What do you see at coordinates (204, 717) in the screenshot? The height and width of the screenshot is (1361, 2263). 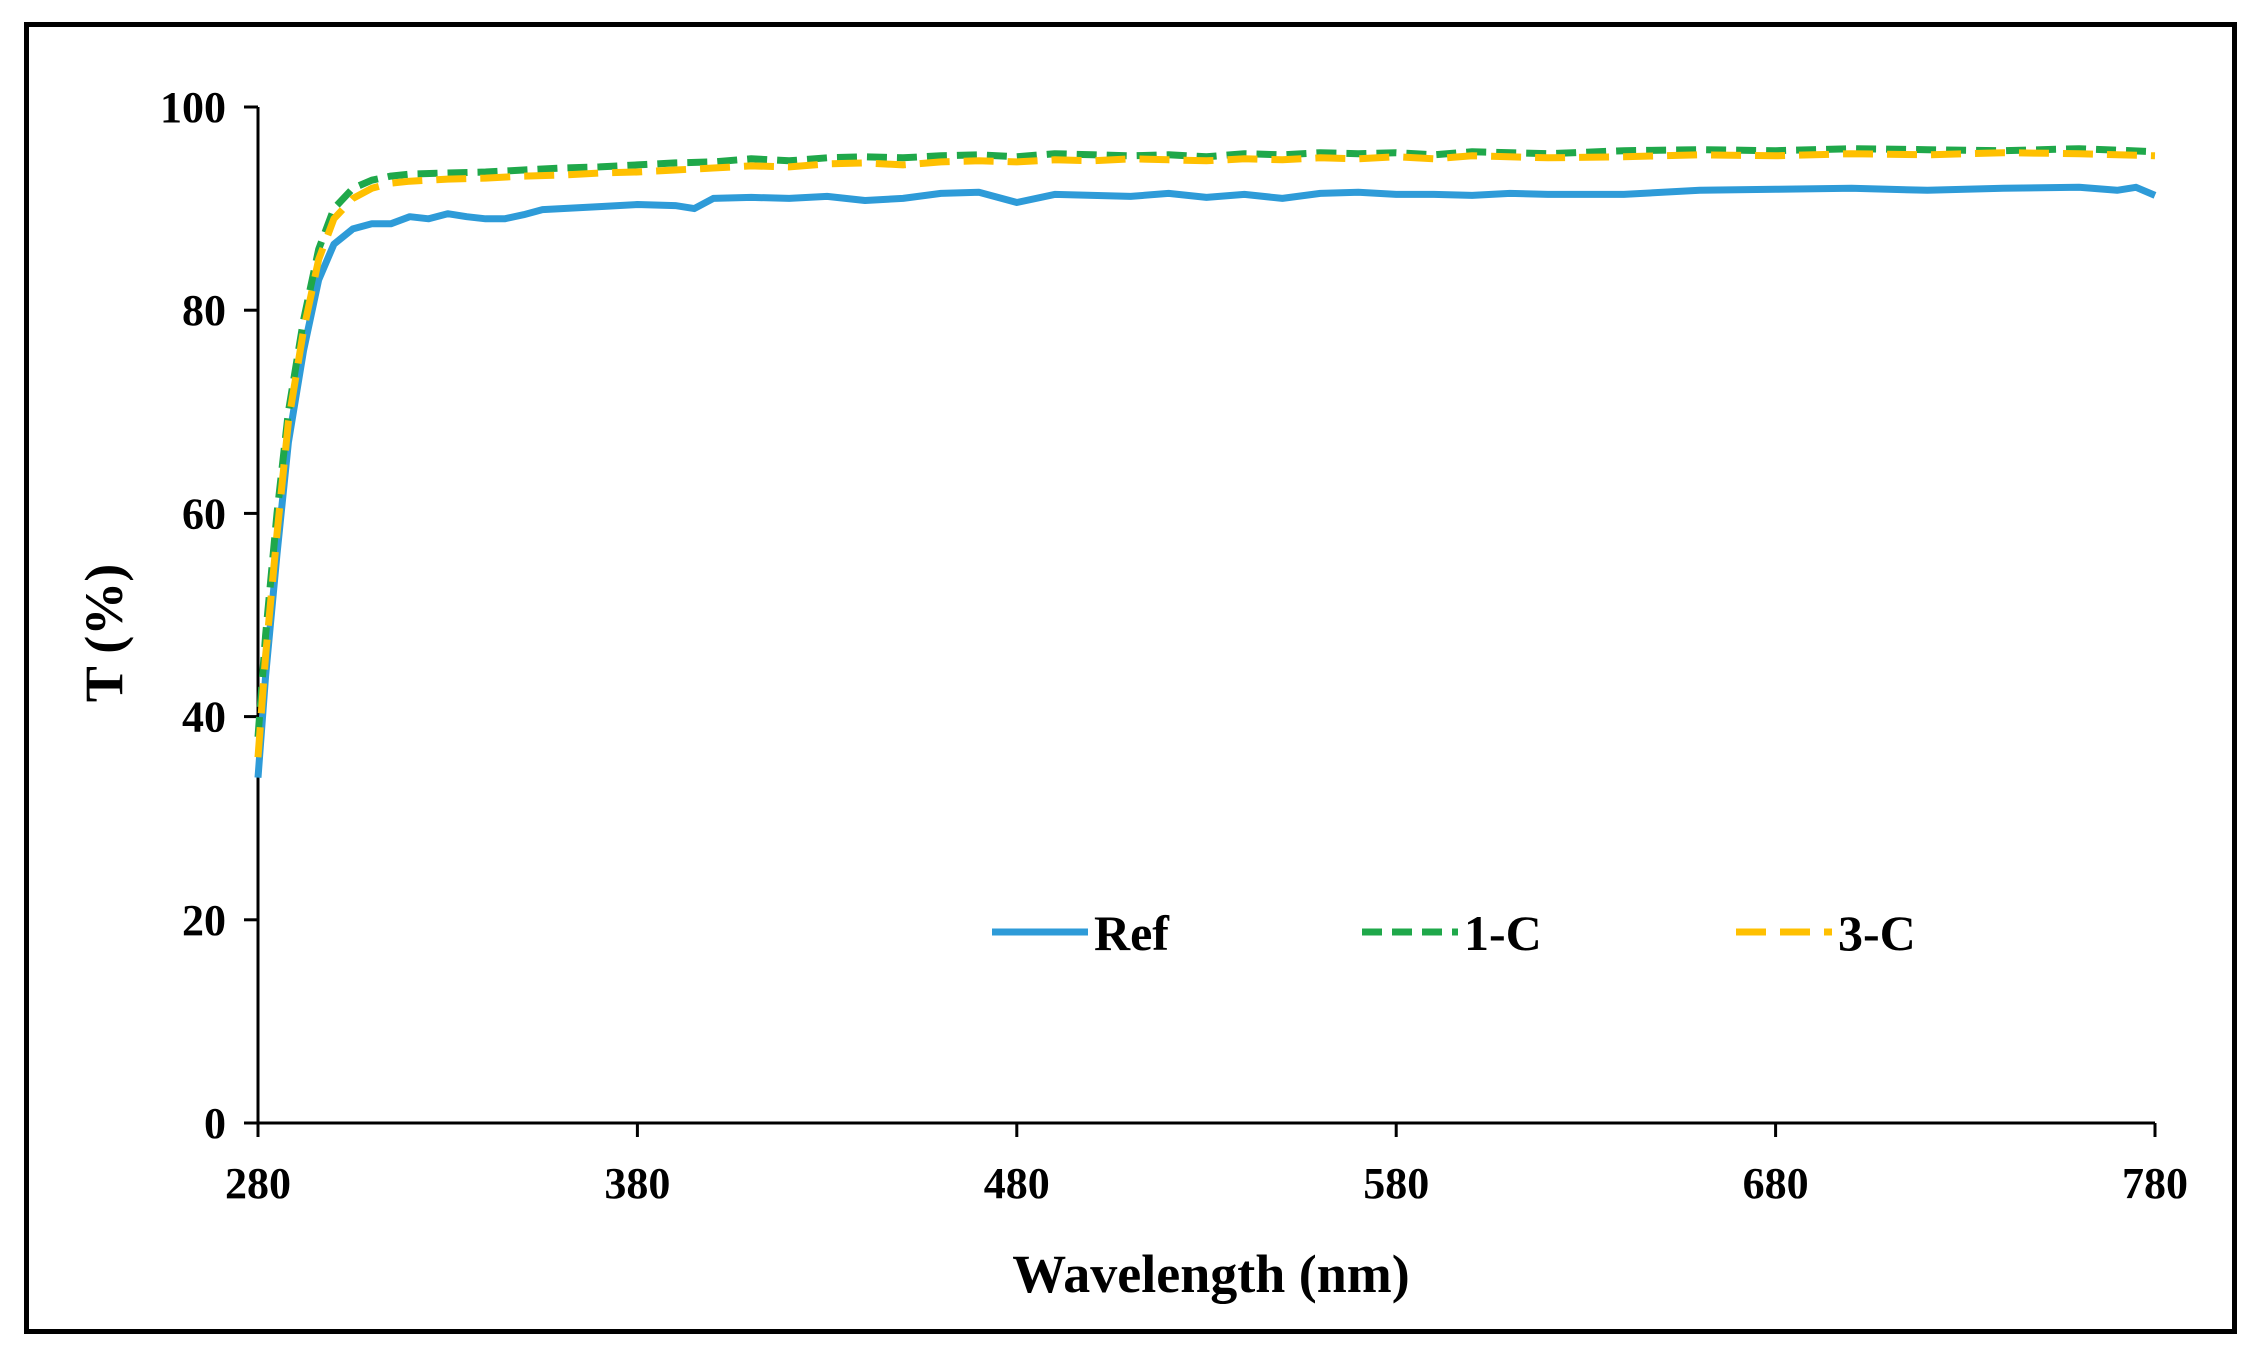 I see `y-tick-label: 40` at bounding box center [204, 717].